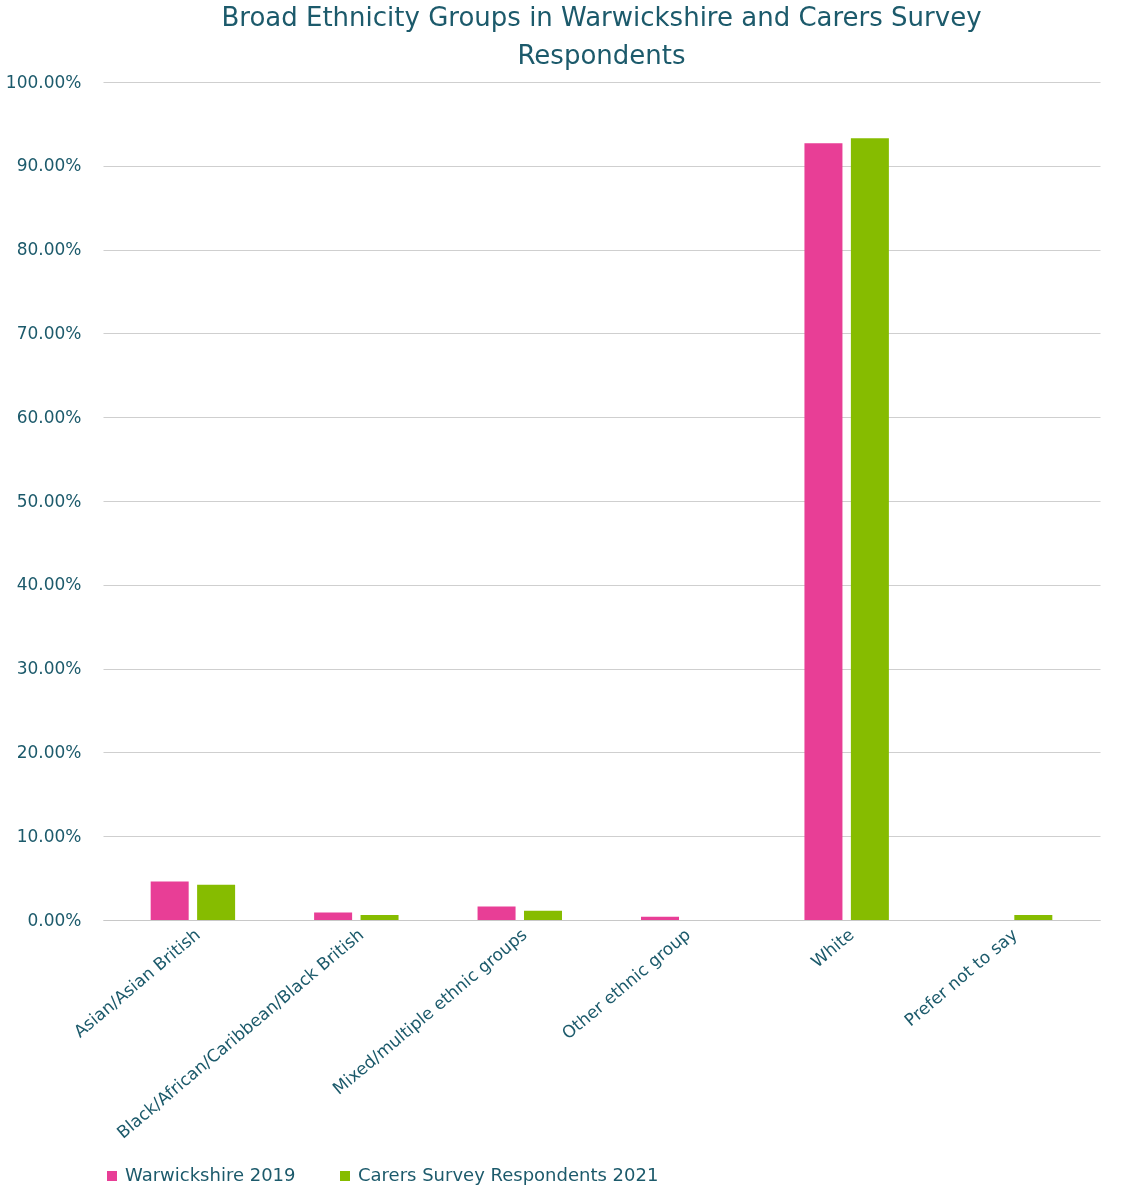  I want to click on y-tick-label: 90.00%, so click(49, 165).